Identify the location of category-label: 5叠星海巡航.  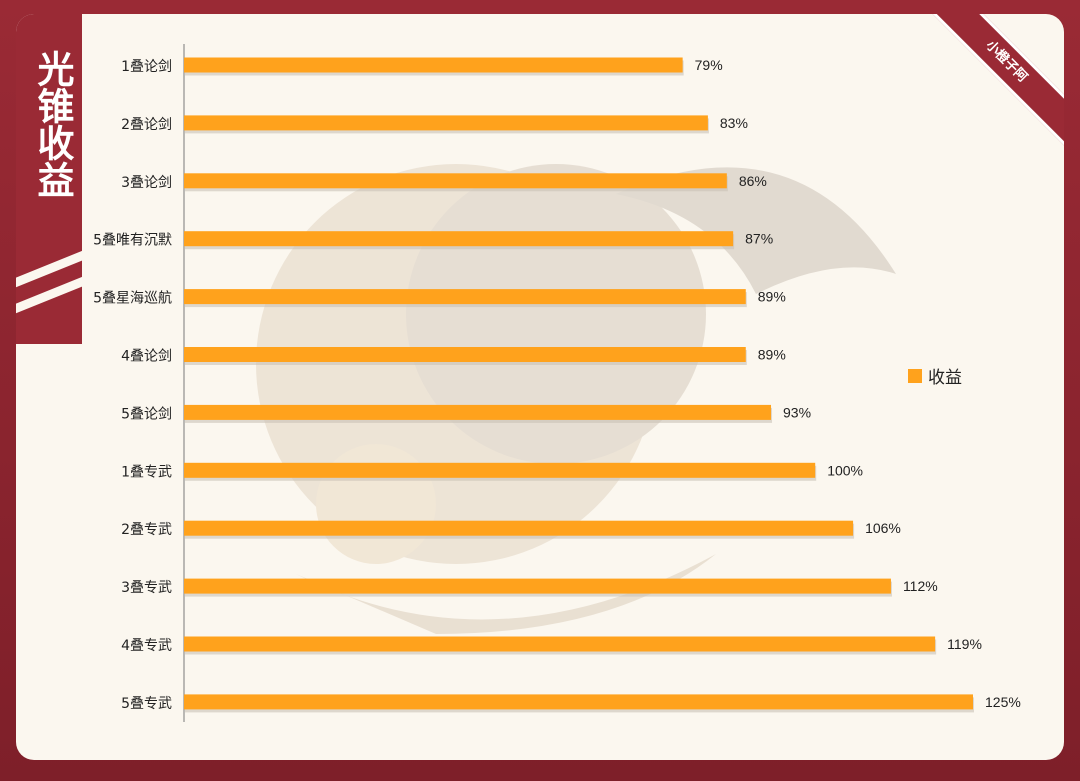
(132, 299).